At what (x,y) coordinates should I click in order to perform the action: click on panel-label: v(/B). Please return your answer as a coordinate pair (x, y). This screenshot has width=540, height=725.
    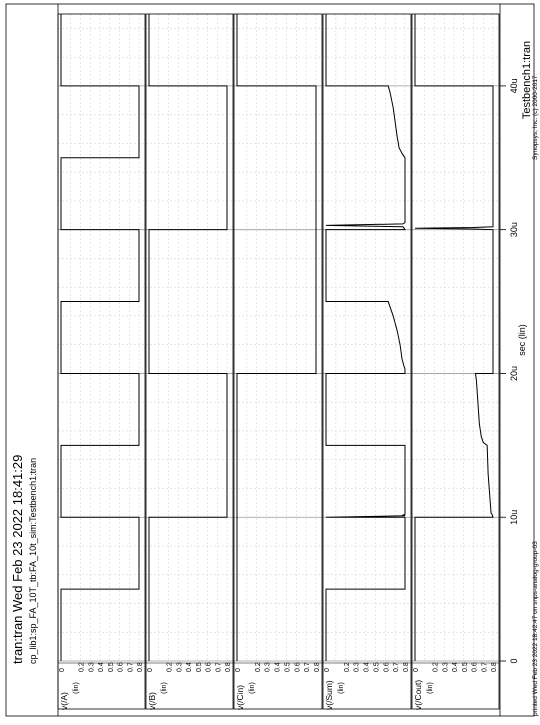
    Looking at the image, I should click on (152, 701).